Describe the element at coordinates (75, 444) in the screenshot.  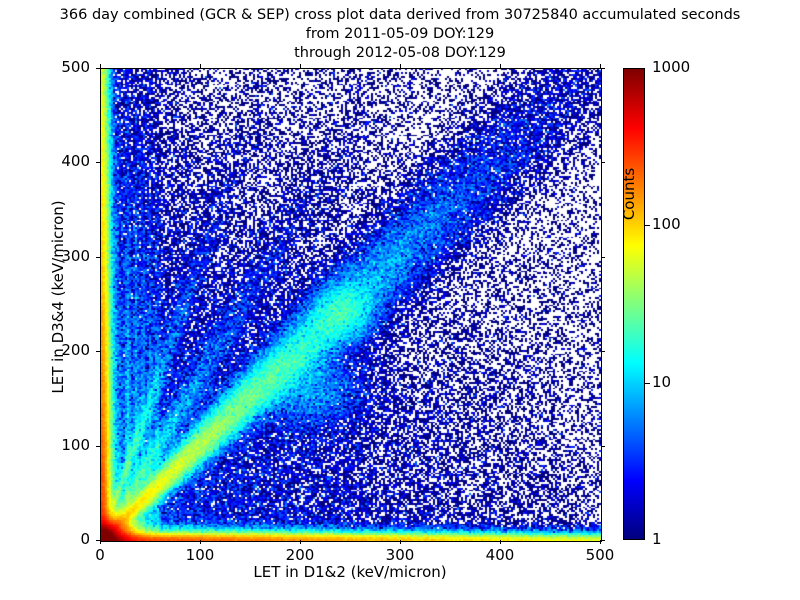
I see `y-axis-tick-label: 100` at that location.